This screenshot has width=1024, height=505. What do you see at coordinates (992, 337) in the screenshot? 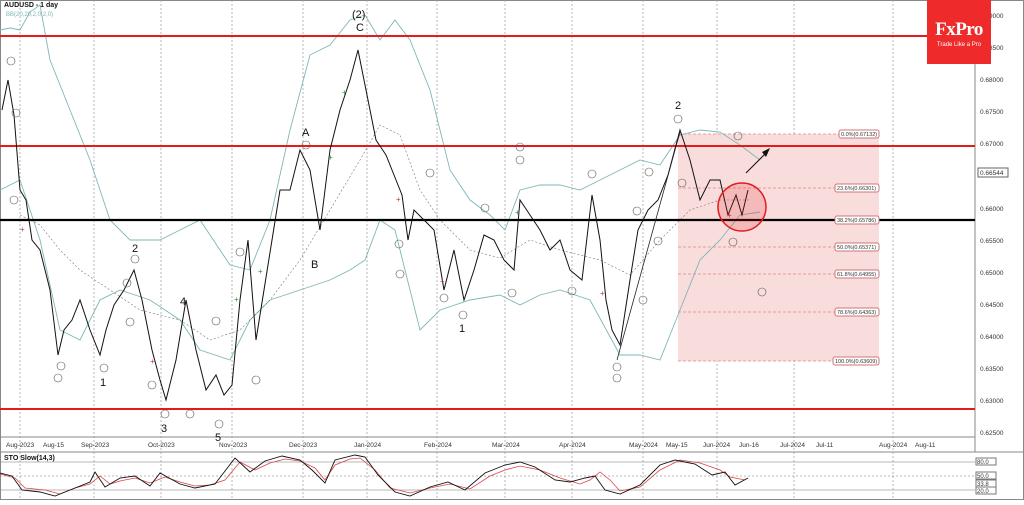
I see `svg-text: 0.64000` at bounding box center [992, 337].